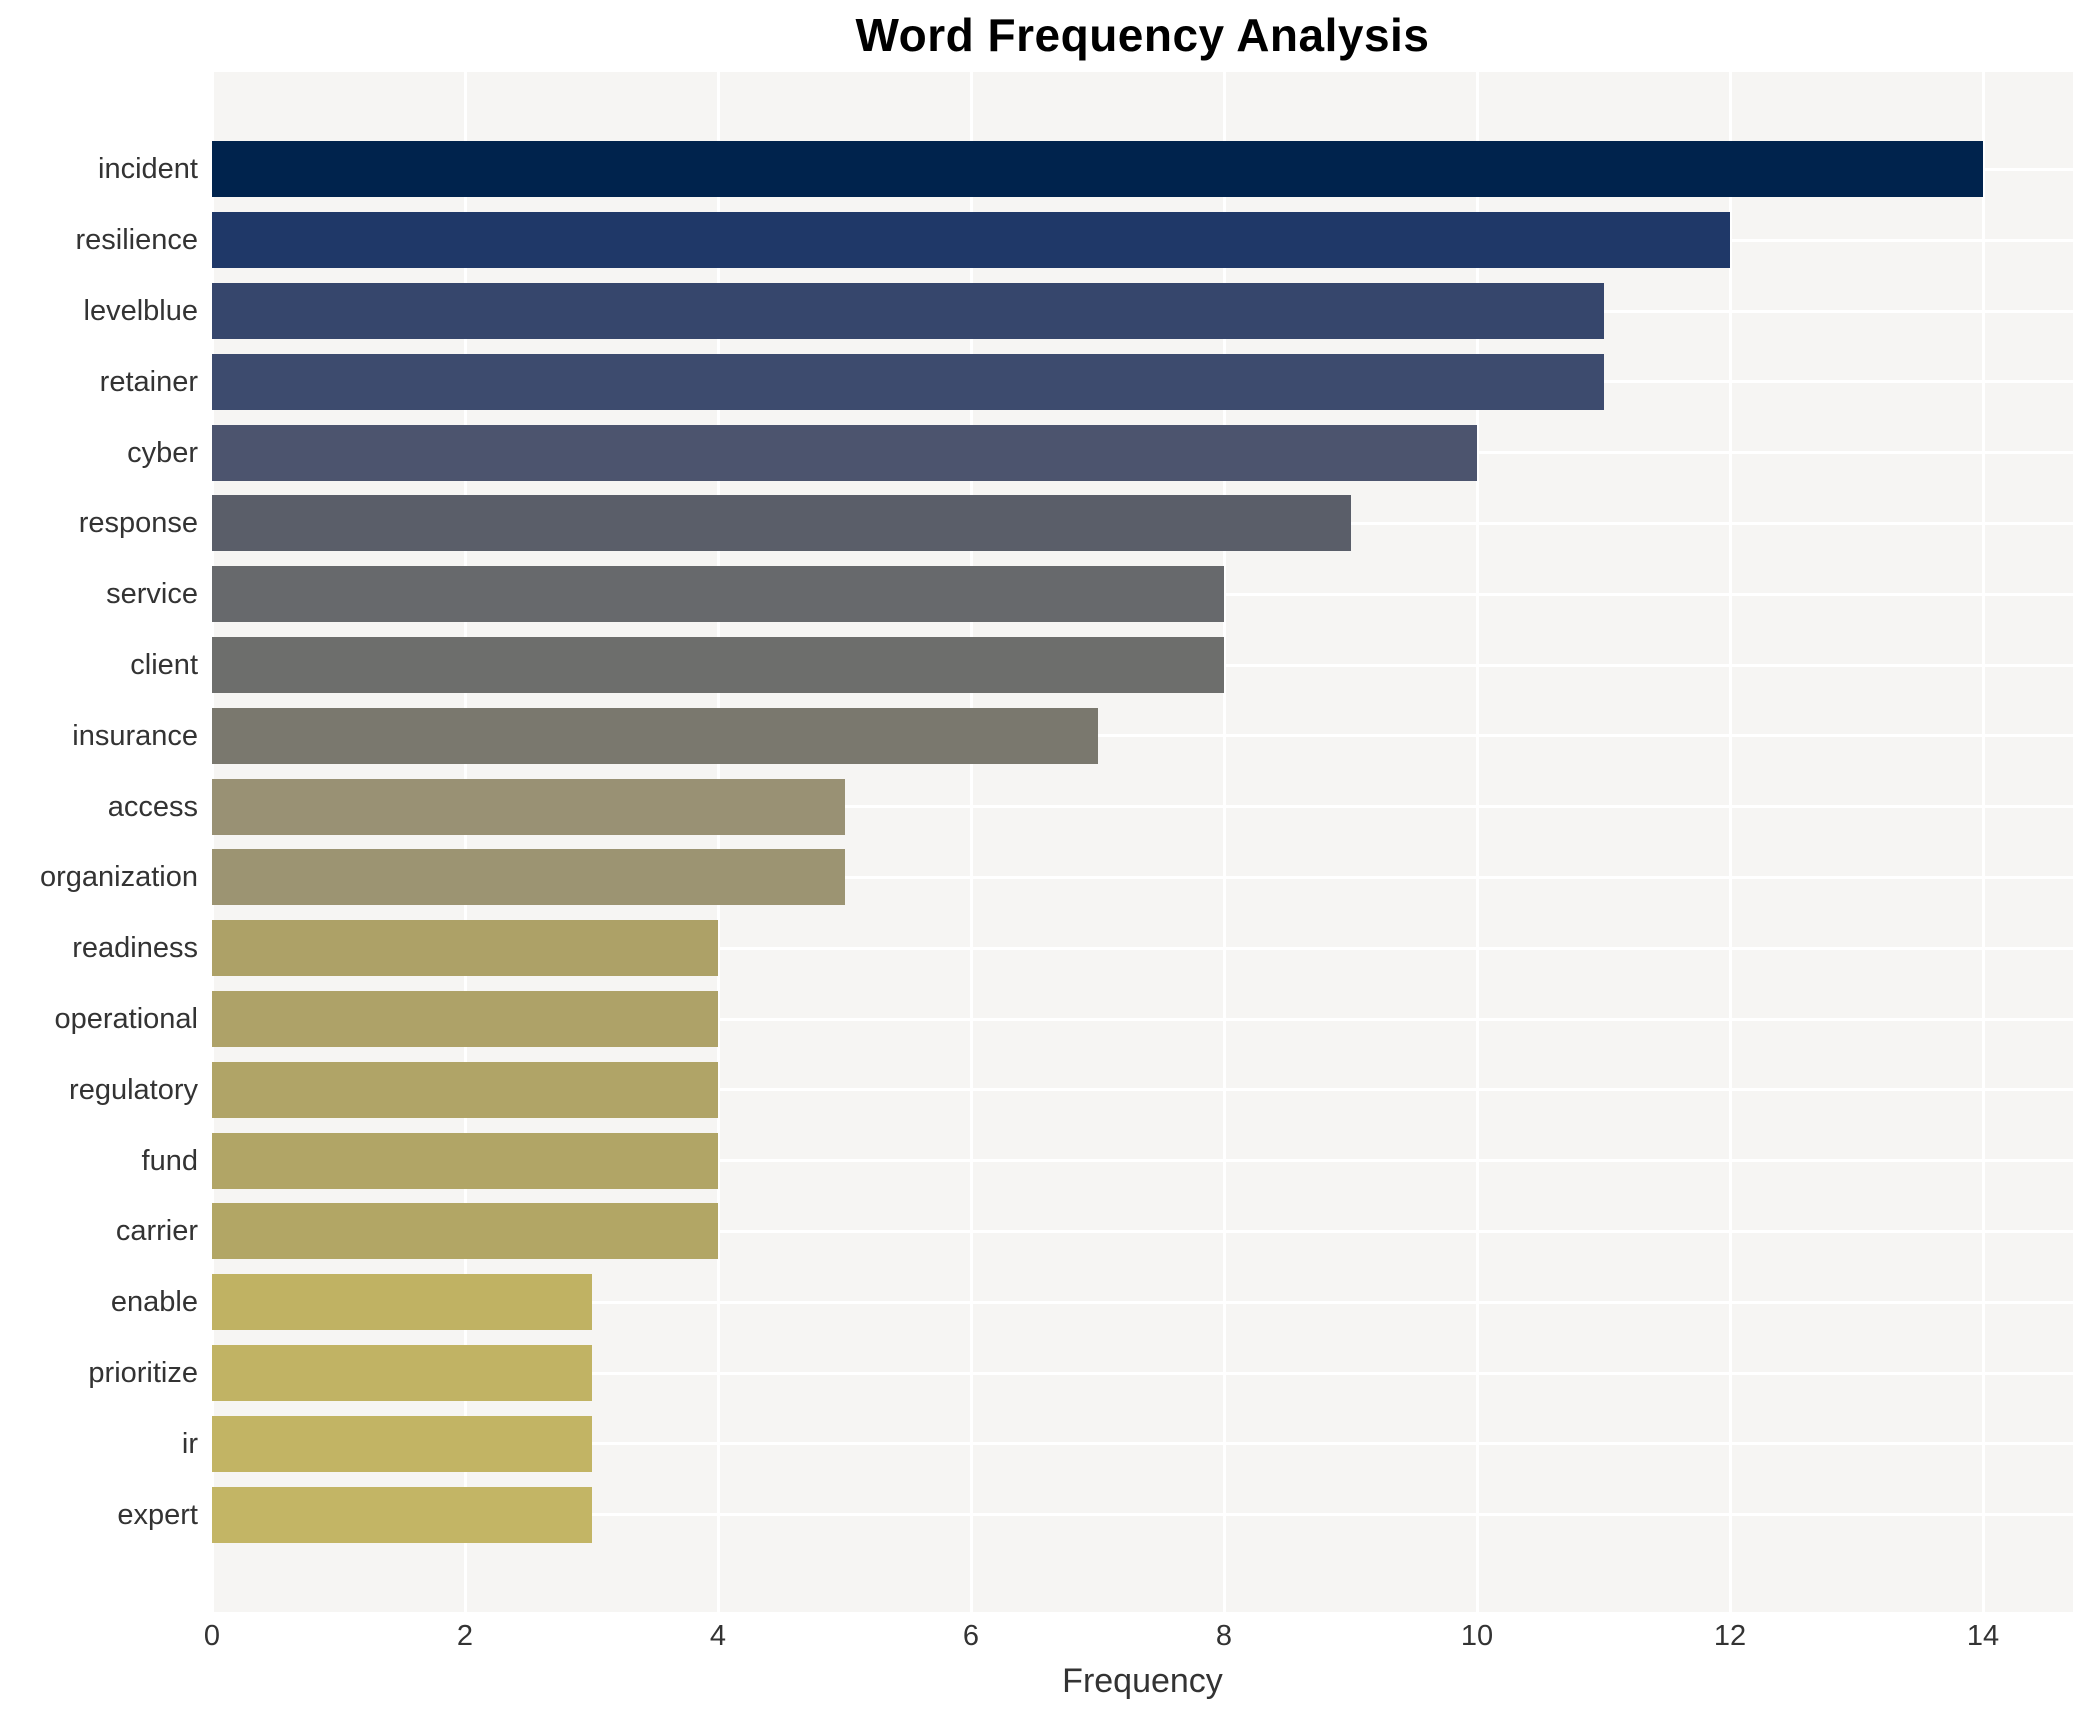  Describe the element at coordinates (169, 1160) in the screenshot. I see `y-tick-label-fund: fund` at that location.